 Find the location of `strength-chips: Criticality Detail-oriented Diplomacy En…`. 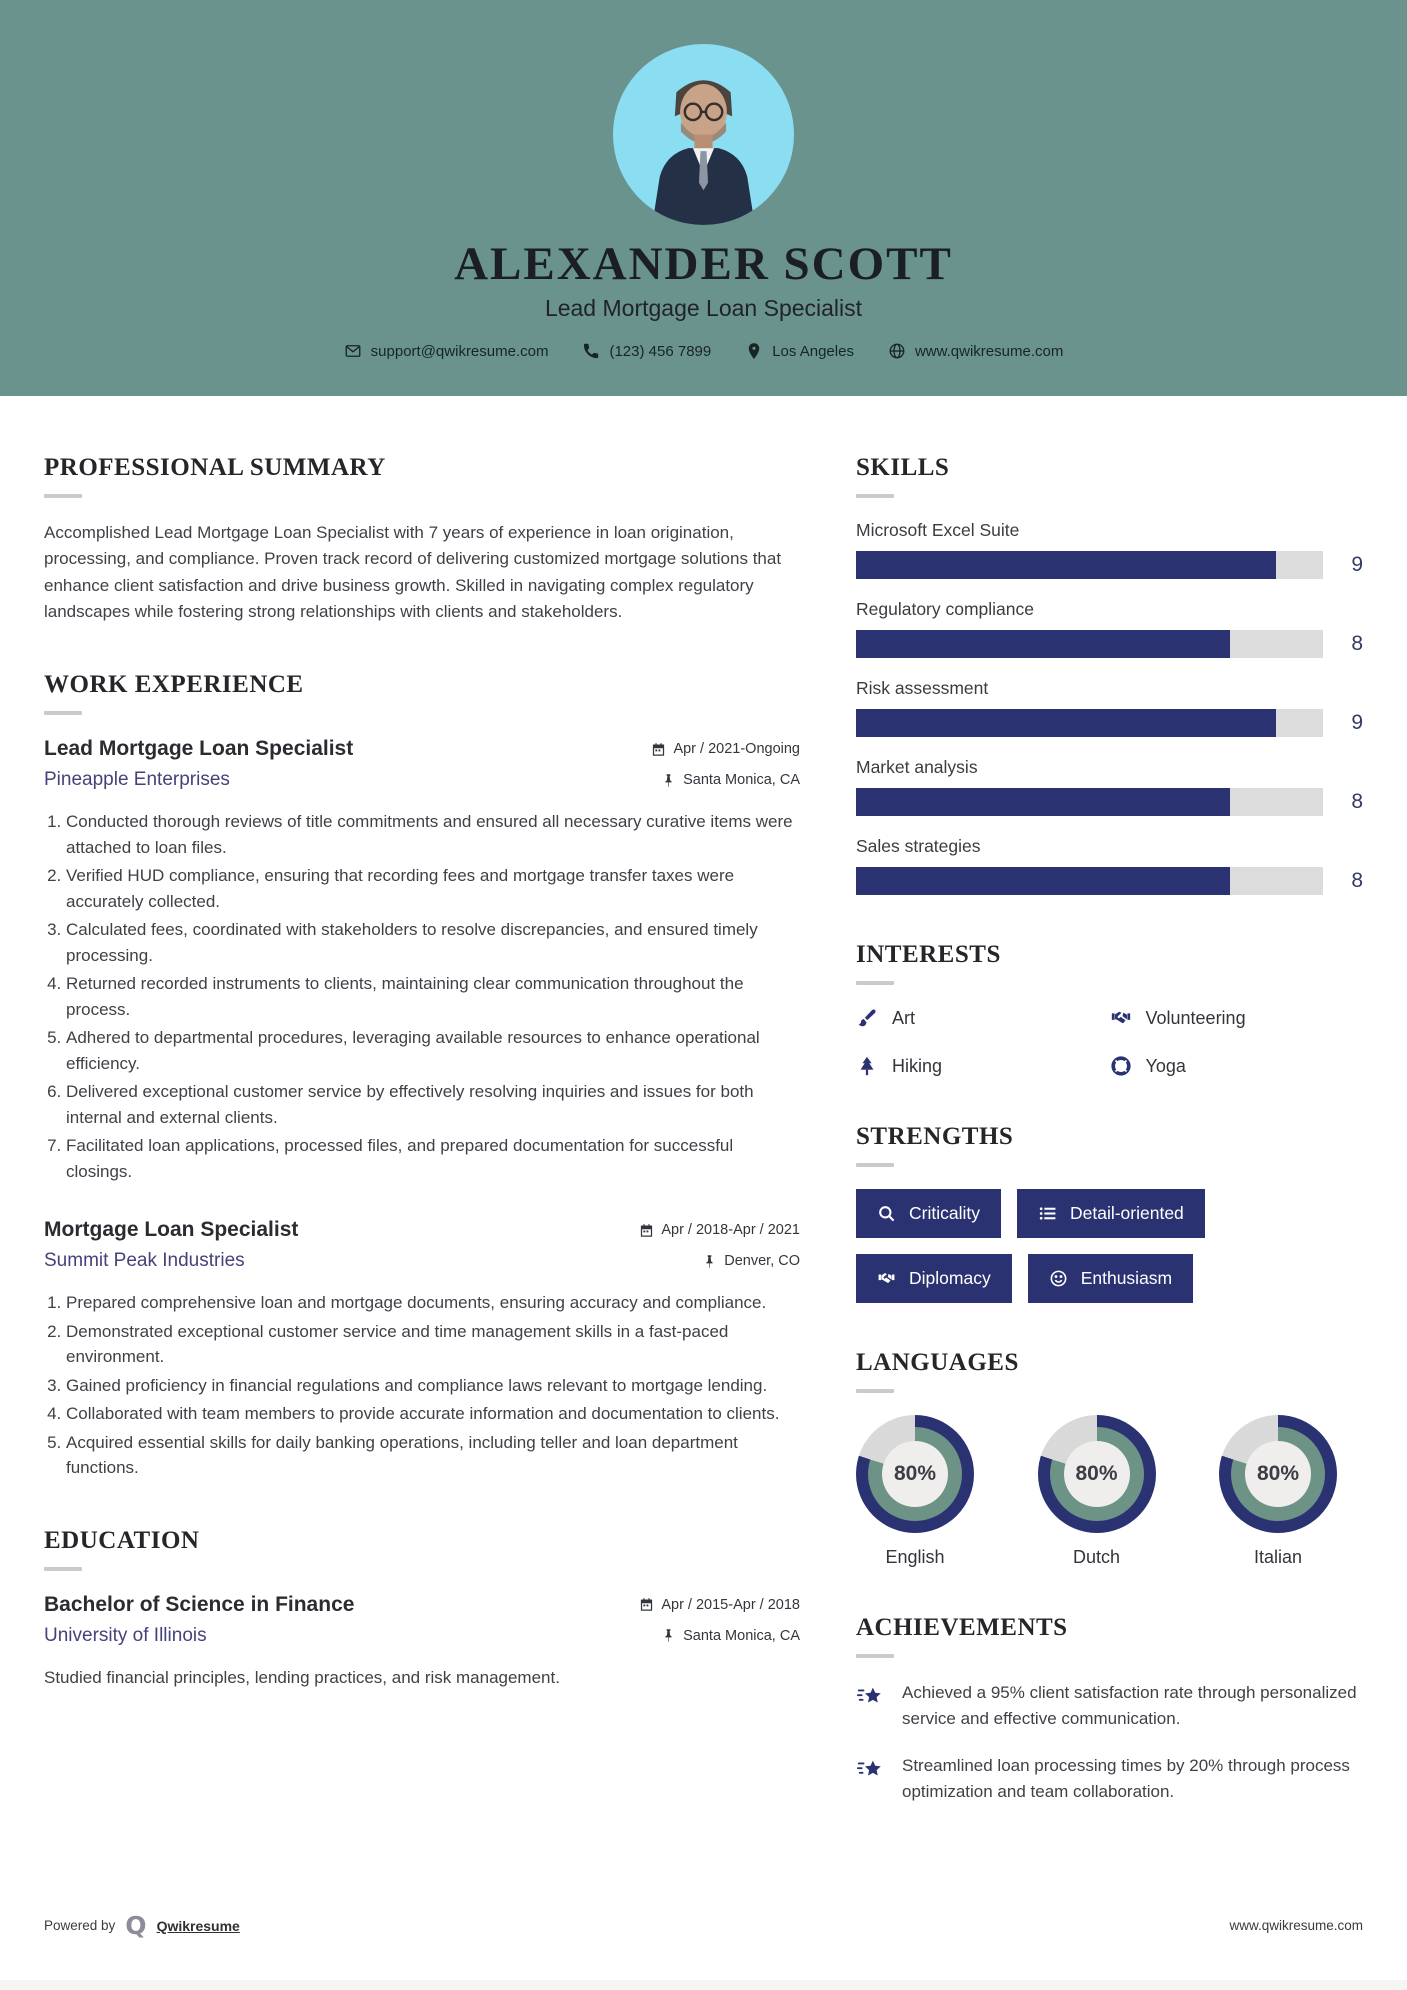

strength-chips: Criticality Detail-oriented Diplomacy En… is located at coordinates (1109, 1246).